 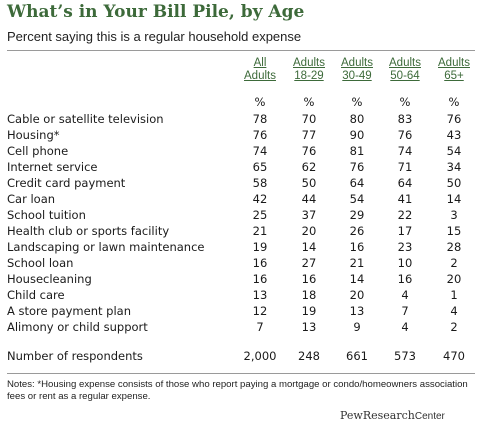 I want to click on table-row: School tuition 25 37 29 22 3, so click(x=239, y=215).